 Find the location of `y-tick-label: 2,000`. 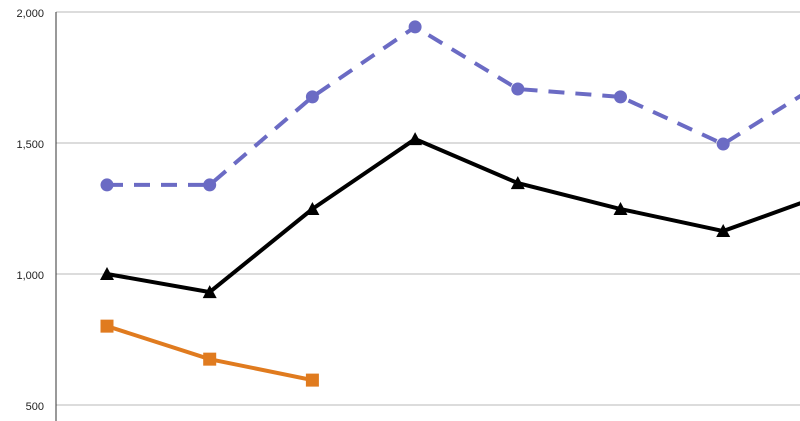

y-tick-label: 2,000 is located at coordinates (30, 14).